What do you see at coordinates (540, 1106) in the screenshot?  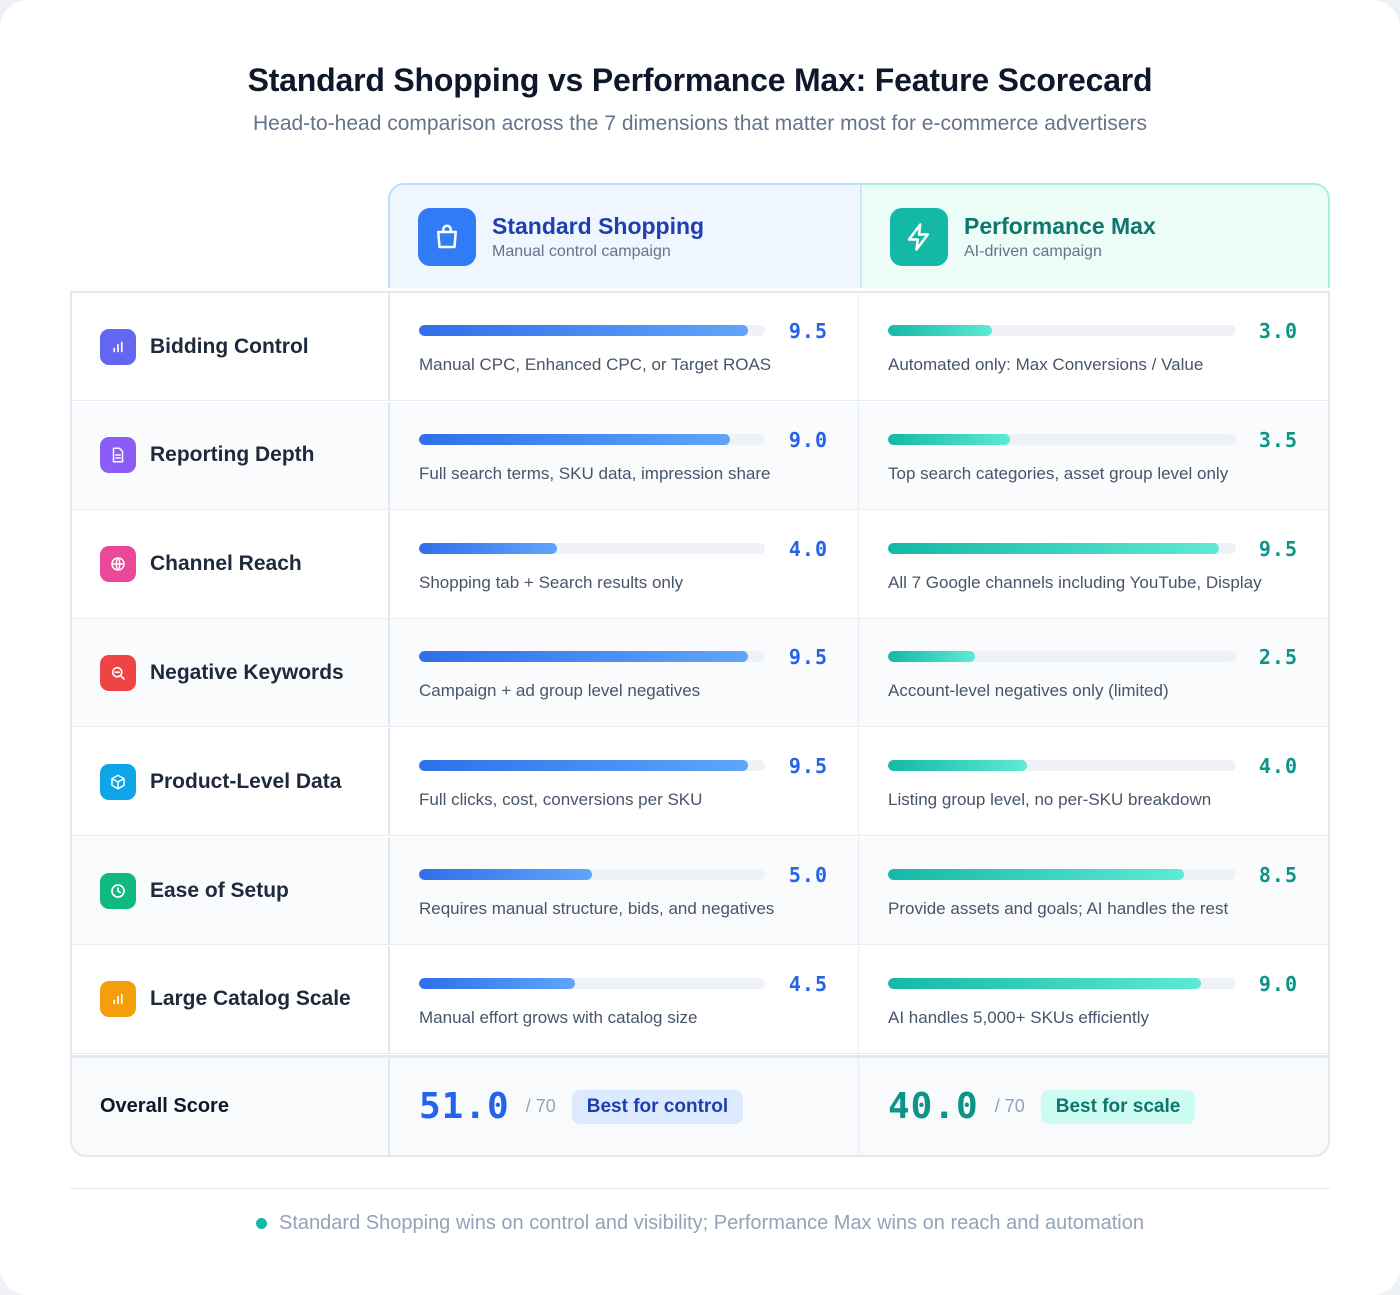 I see `standard-total-max: / 70` at bounding box center [540, 1106].